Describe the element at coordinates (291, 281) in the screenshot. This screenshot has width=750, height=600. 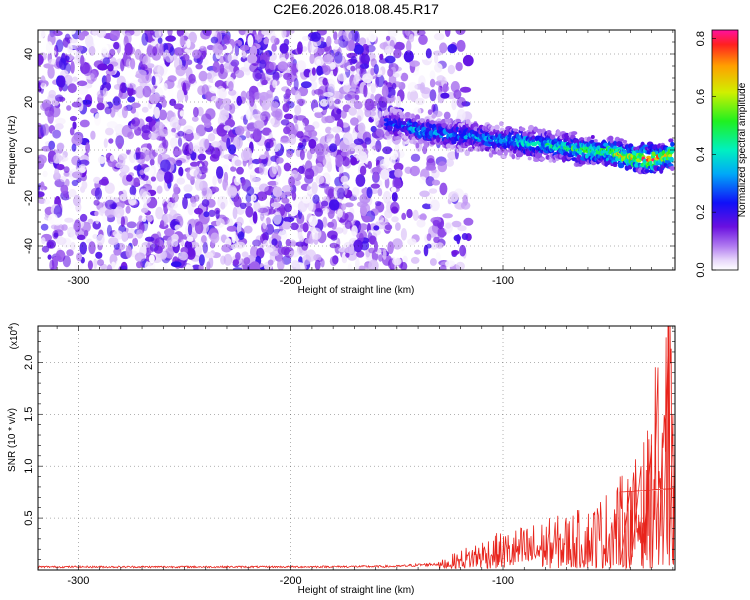
I see `x-tick-label: -200` at that location.